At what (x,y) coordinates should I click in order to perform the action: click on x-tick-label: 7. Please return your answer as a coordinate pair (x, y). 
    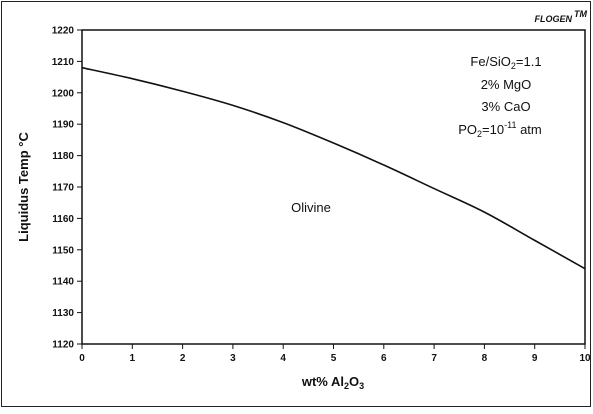
    Looking at the image, I should click on (434, 358).